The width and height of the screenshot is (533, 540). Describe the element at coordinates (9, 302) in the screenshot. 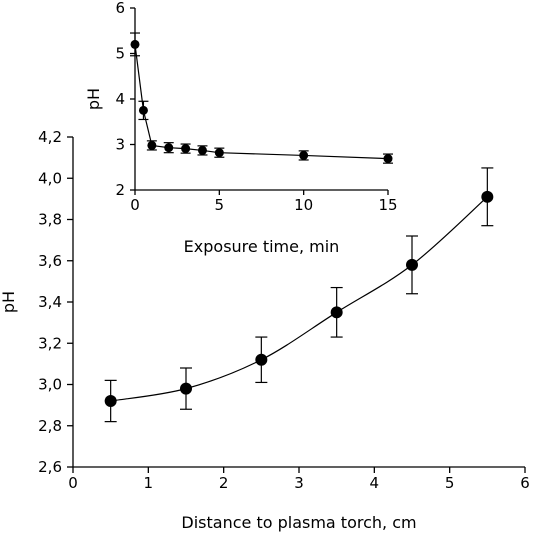

I see `main-y-axis-label: pH` at that location.